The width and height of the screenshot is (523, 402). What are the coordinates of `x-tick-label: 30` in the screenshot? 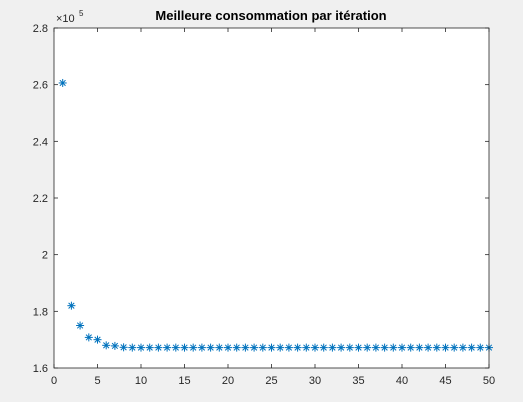 It's located at (315, 381).